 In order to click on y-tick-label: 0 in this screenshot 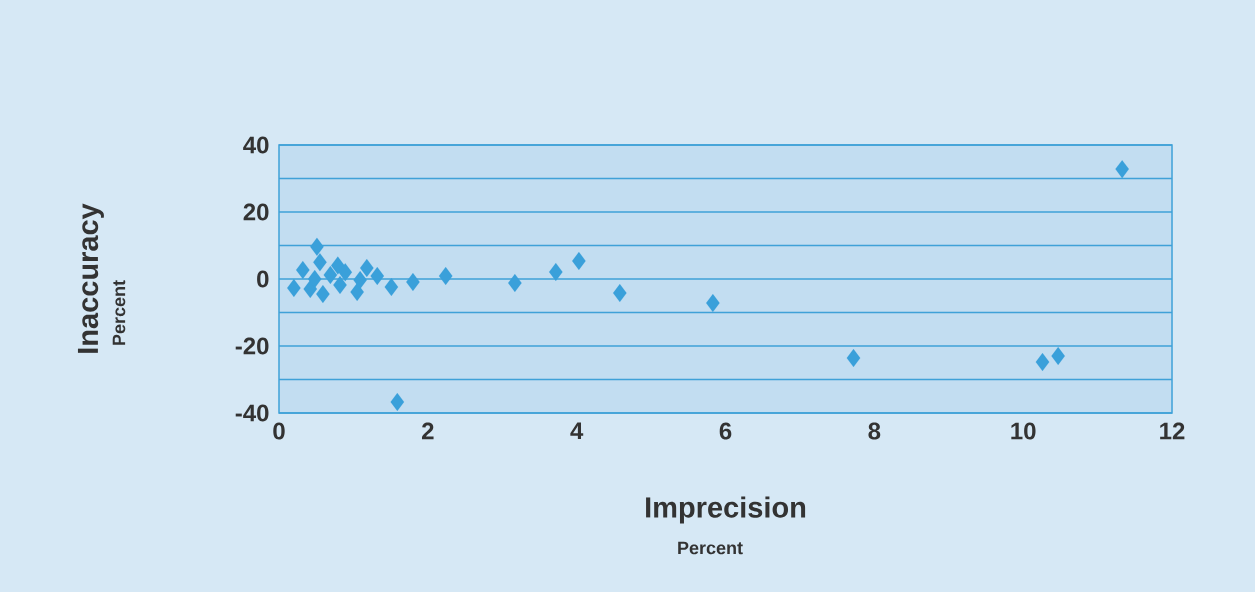, I will do `click(263, 279)`.